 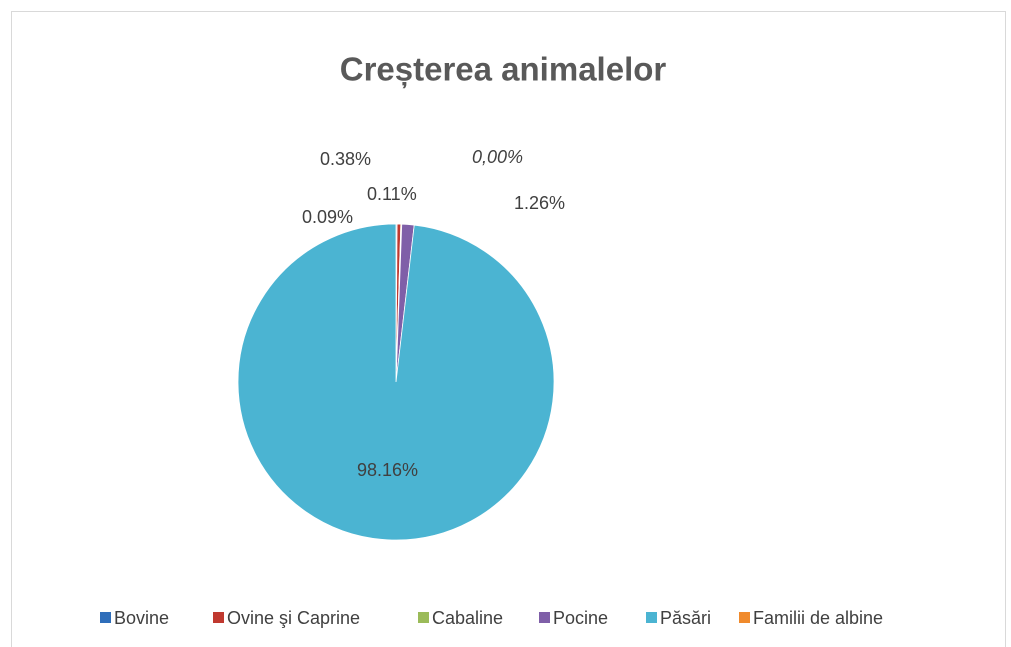 I want to click on legend-label: Cabaline, so click(x=467, y=618).